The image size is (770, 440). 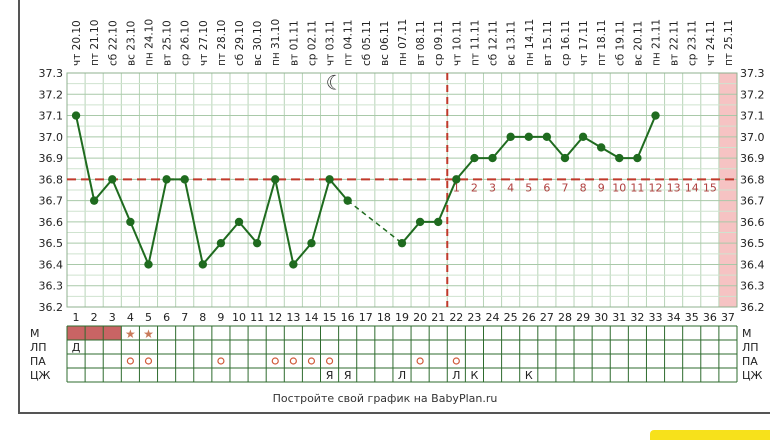 What do you see at coordinates (294, 43) in the screenshot?
I see `date-label: вт 01.11` at bounding box center [294, 43].